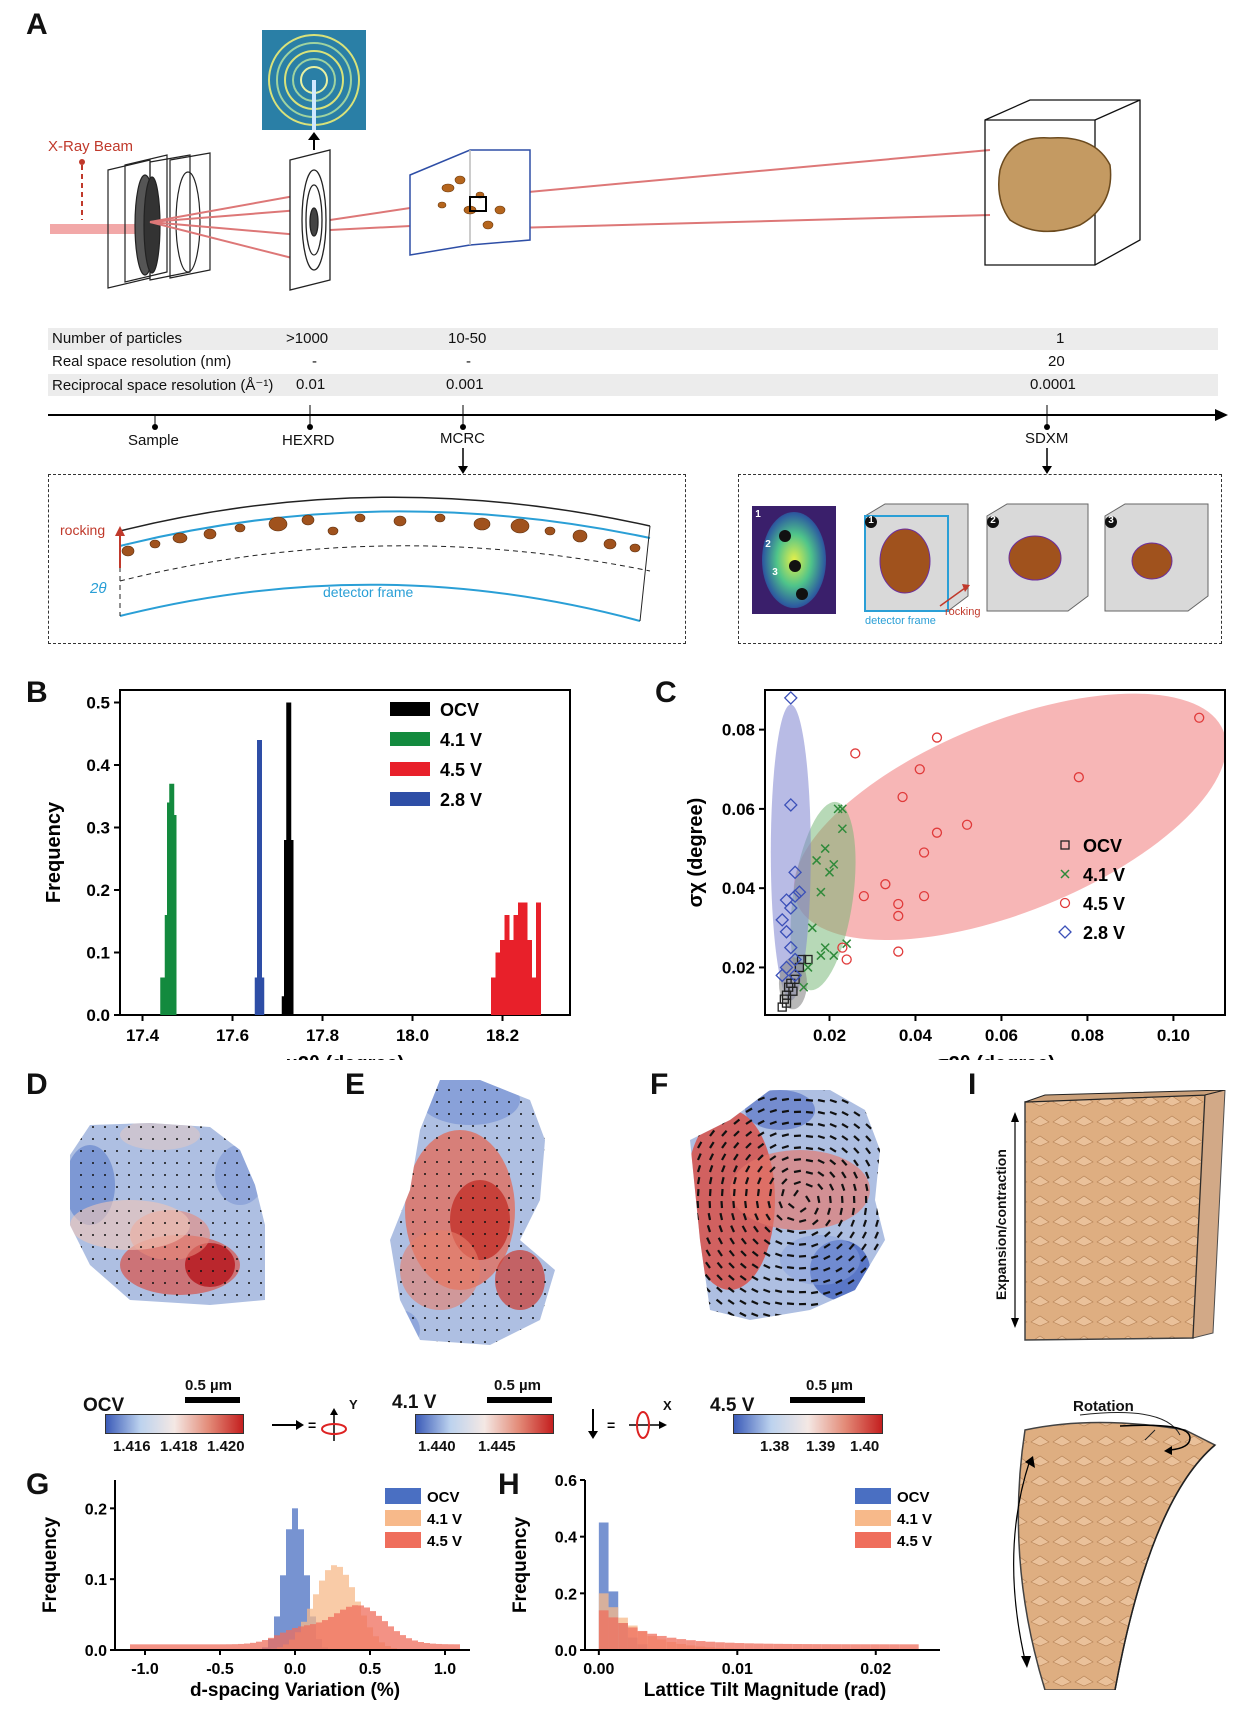 The width and height of the screenshot is (1253, 1712). What do you see at coordinates (787, 1205) in the screenshot?
I see `strain-map-4-5v` at bounding box center [787, 1205].